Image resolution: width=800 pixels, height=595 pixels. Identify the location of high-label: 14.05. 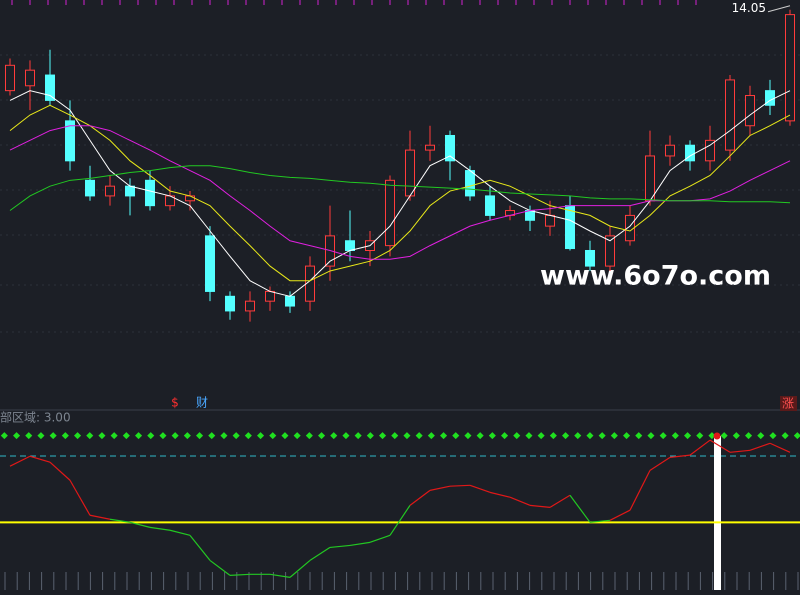
(749, 8).